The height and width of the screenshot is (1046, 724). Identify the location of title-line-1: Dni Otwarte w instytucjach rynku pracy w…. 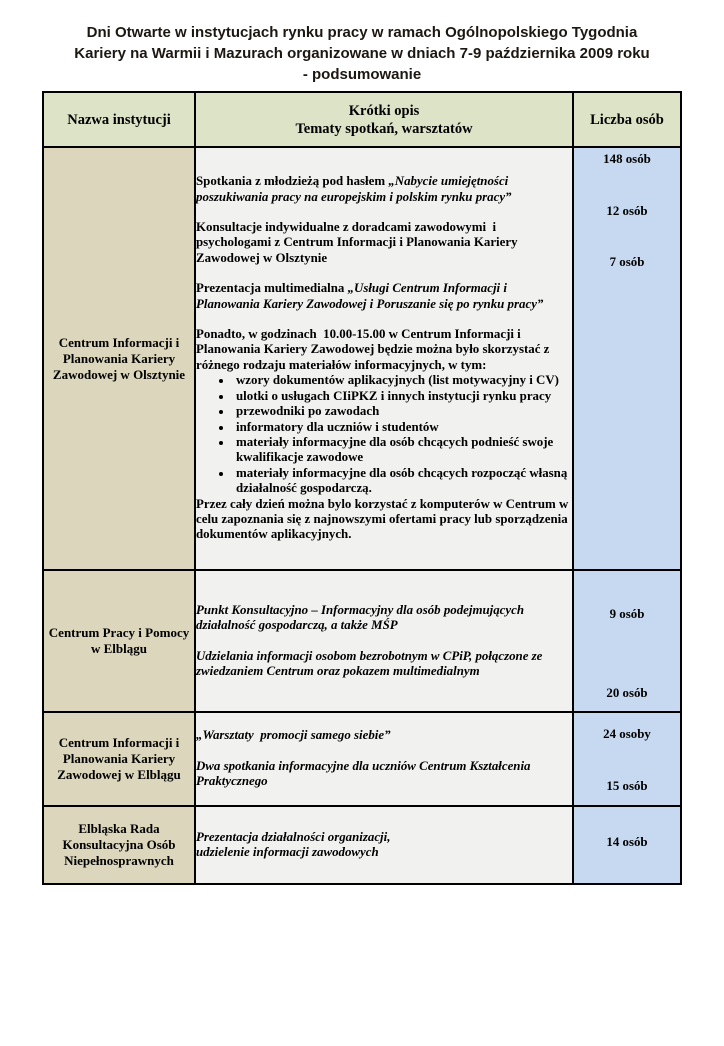
(362, 32).